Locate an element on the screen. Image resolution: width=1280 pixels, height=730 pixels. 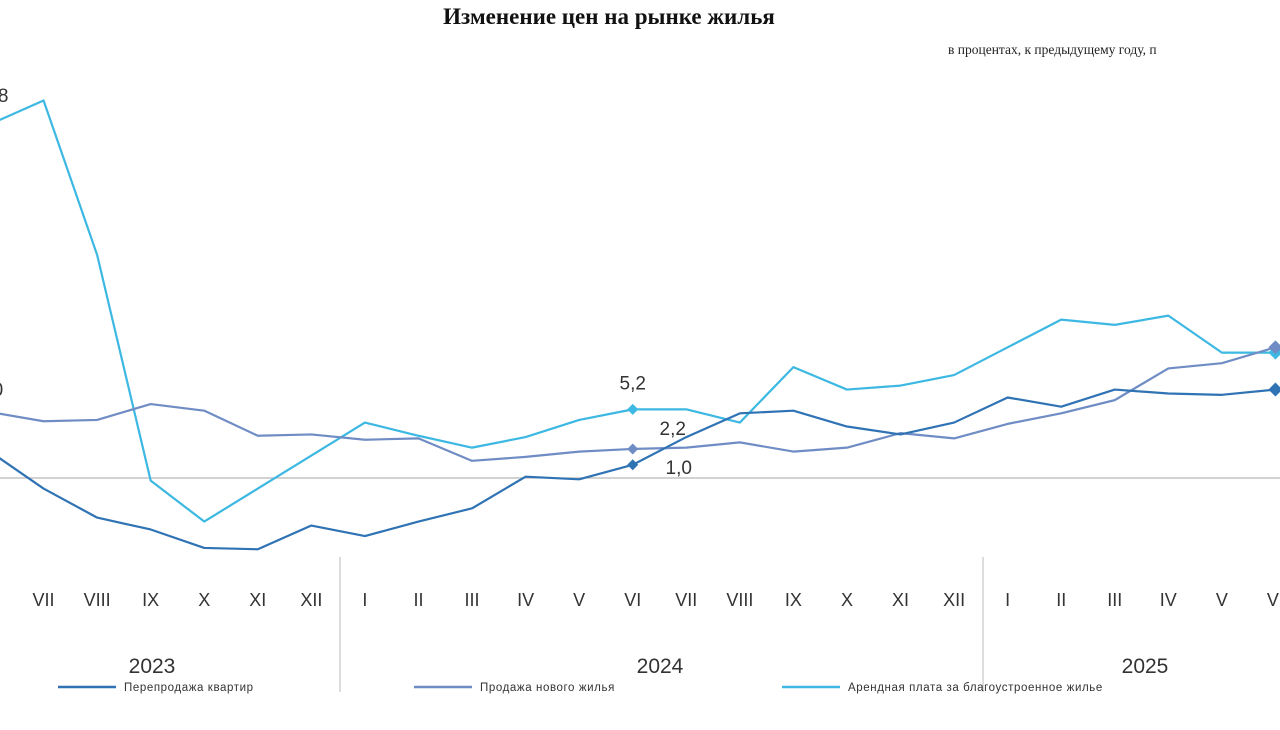
year-label: 2025 is located at coordinates (1145, 666).